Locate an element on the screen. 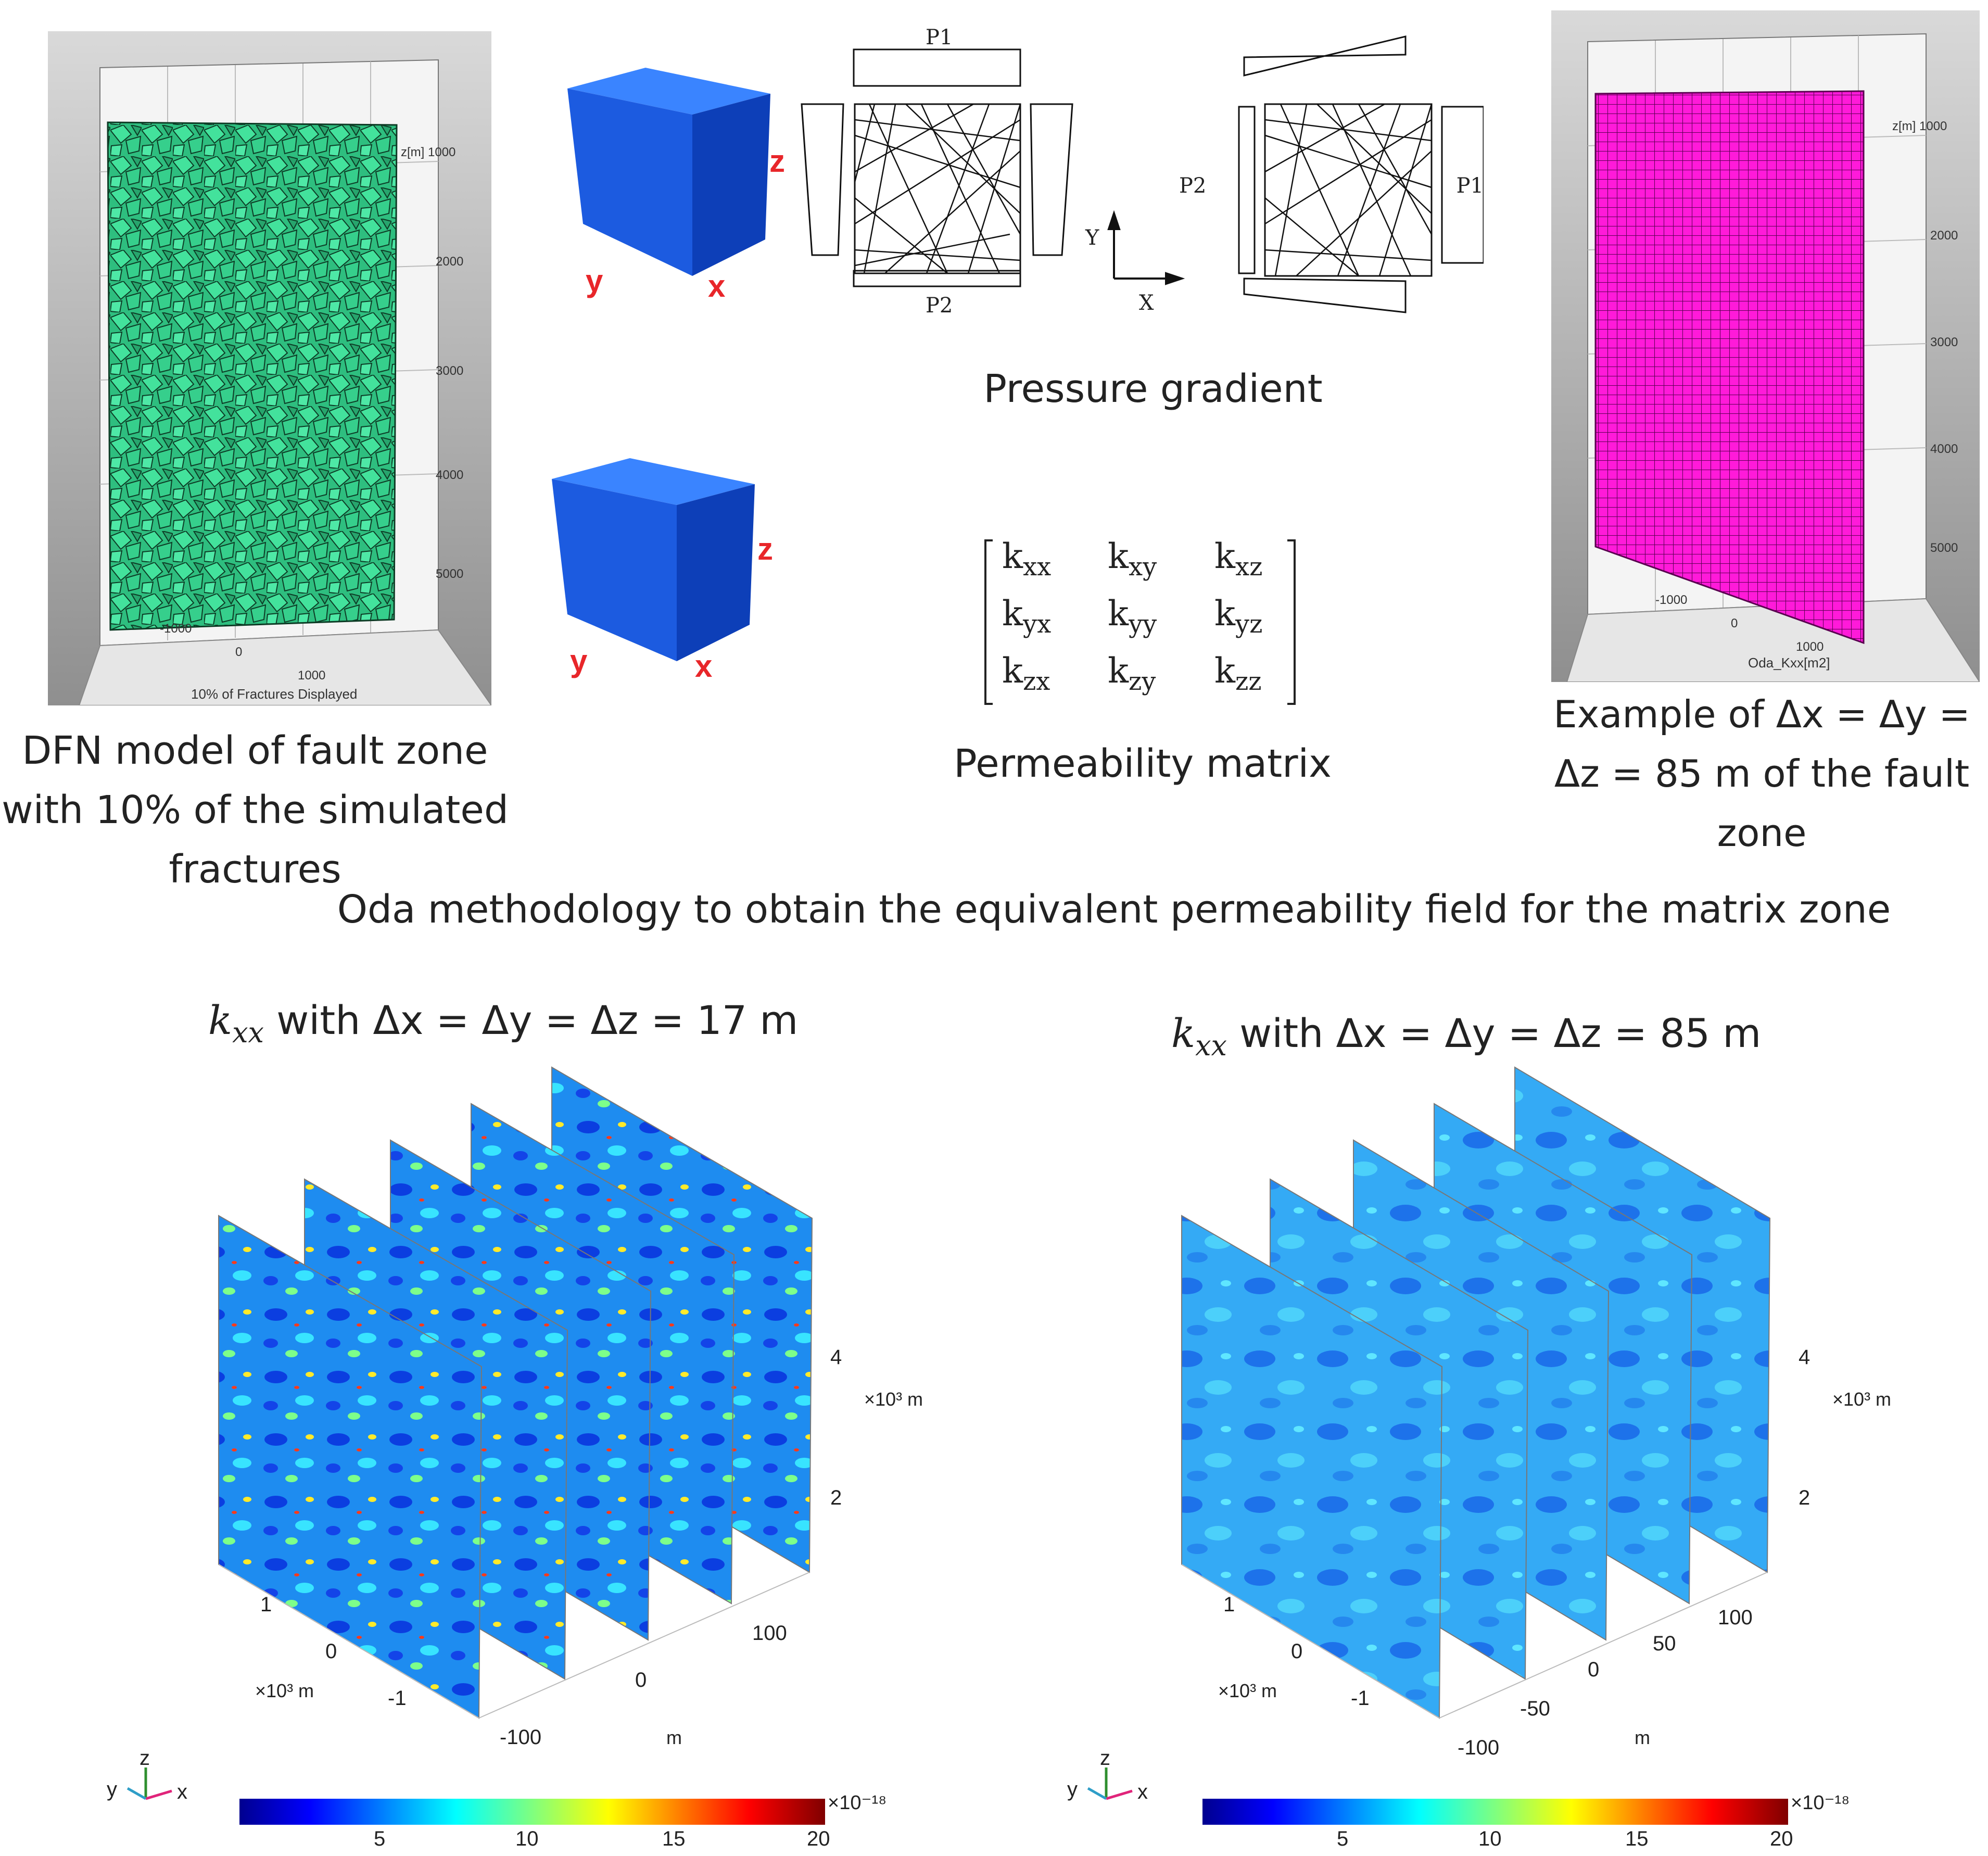 The width and height of the screenshot is (1988, 1856). y-unit: m is located at coordinates (674, 1737).